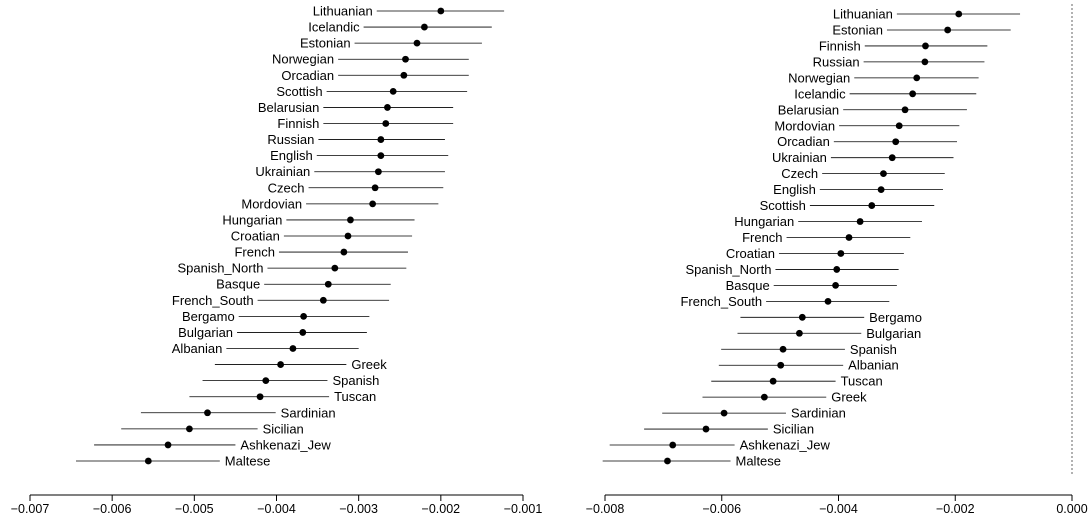 This screenshot has height=517, width=1090. Describe the element at coordinates (30, 509) in the screenshot. I see `x-tick-label: −0.007` at that location.